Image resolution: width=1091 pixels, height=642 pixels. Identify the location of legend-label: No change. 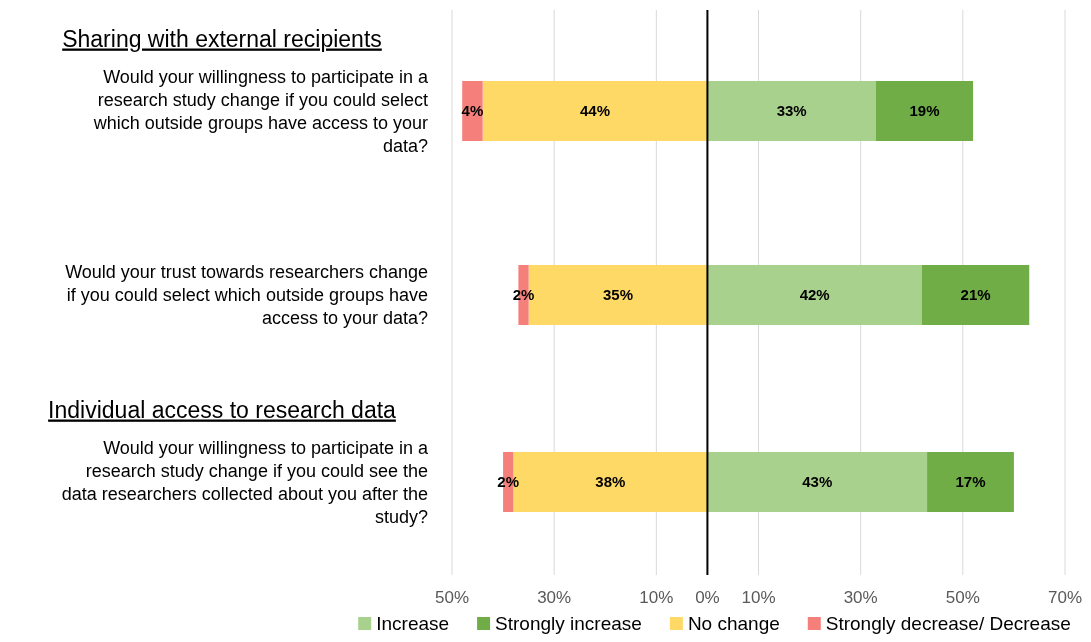
(733, 623).